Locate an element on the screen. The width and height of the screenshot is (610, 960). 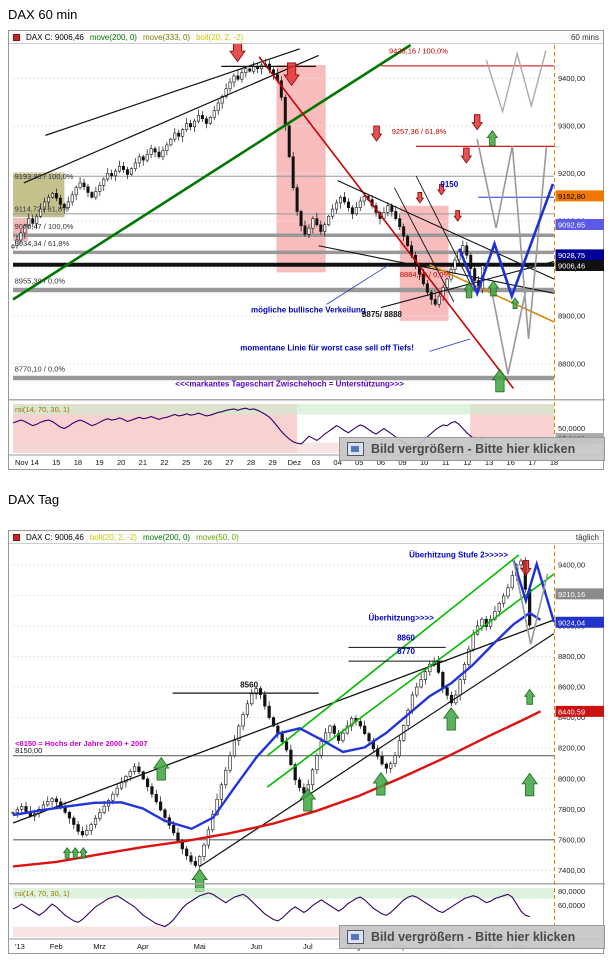
price-box-label: 9028,75 is located at coordinates (571, 255).